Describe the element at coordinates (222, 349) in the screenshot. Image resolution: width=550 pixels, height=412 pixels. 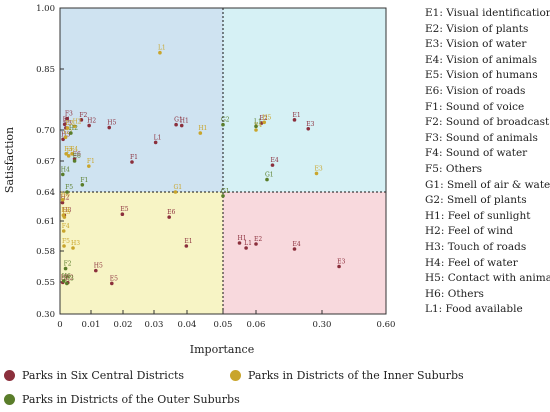
I see `x-axis-label: Importance` at that location.